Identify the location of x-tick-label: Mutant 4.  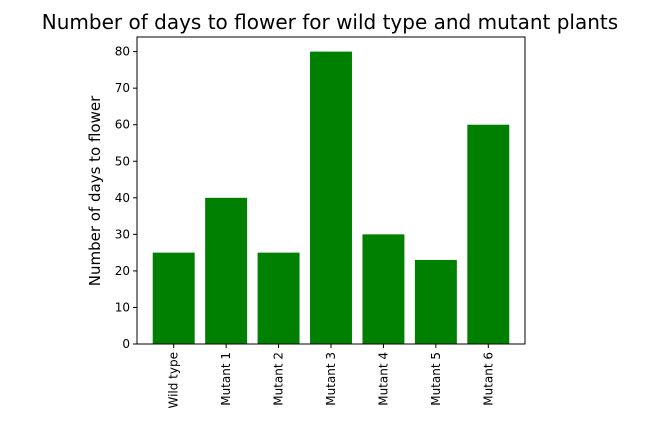
(383, 379).